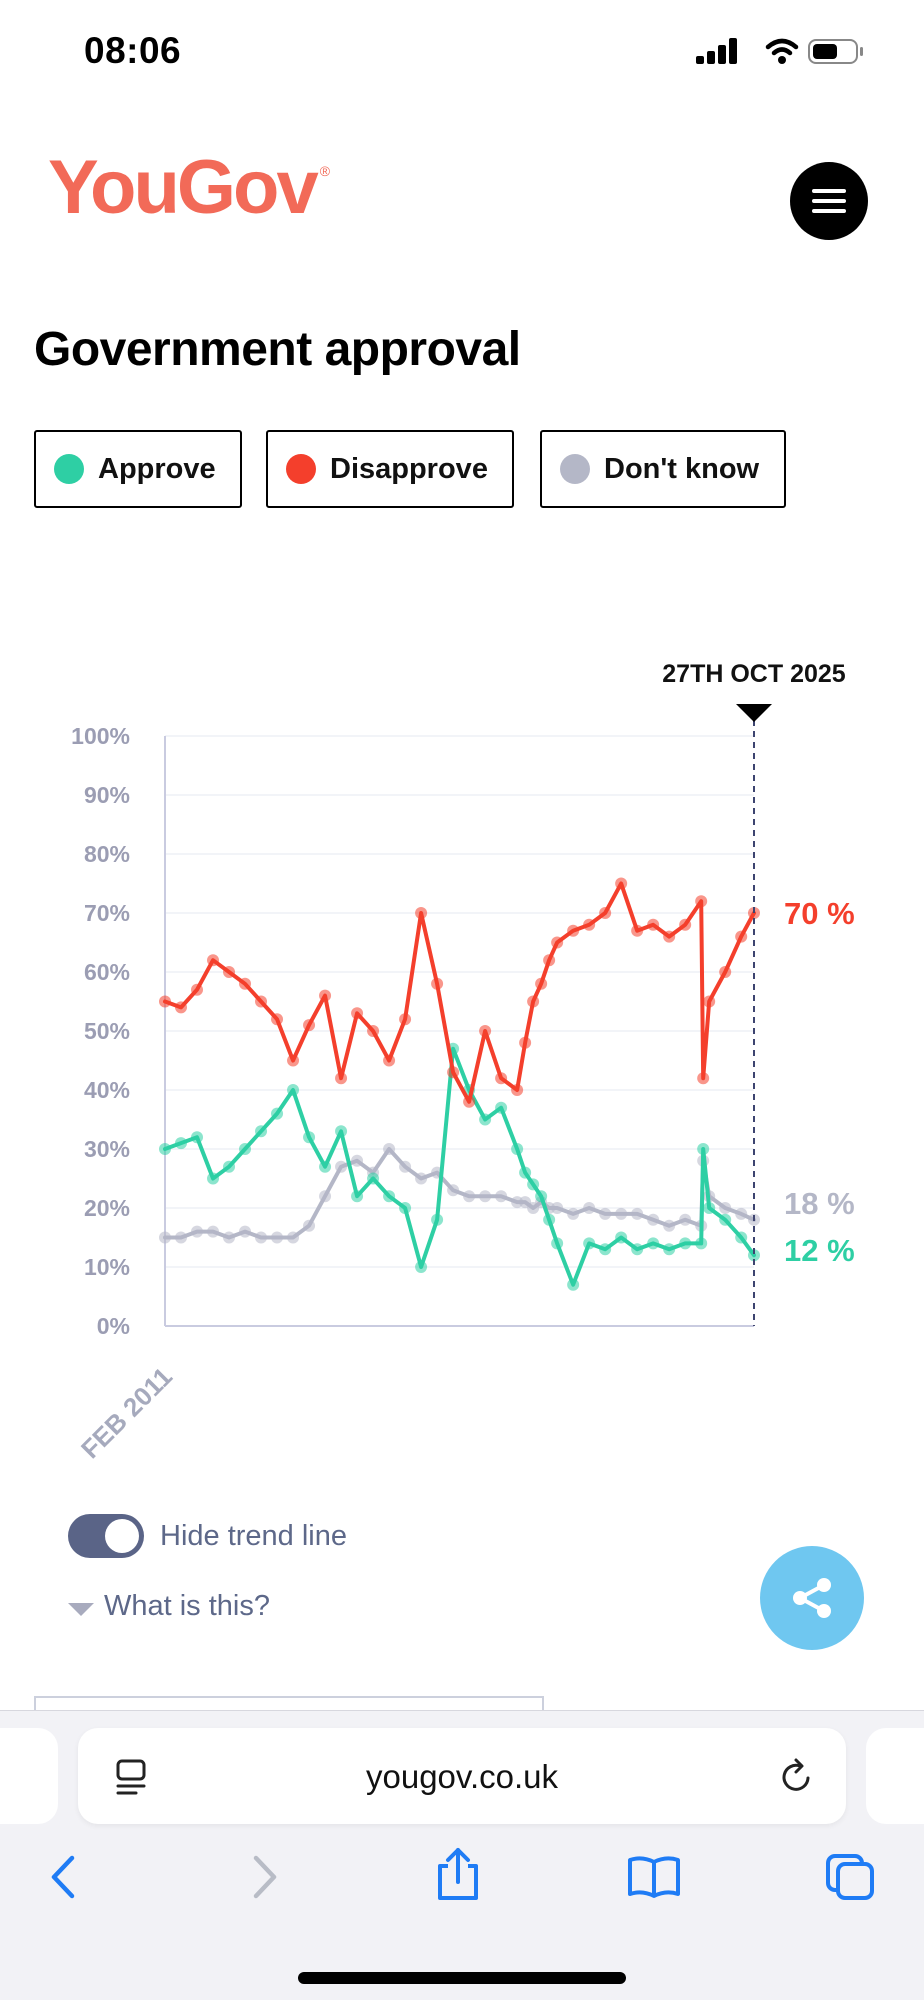  What do you see at coordinates (132, 1777) in the screenshot?
I see `page-menu-icon` at bounding box center [132, 1777].